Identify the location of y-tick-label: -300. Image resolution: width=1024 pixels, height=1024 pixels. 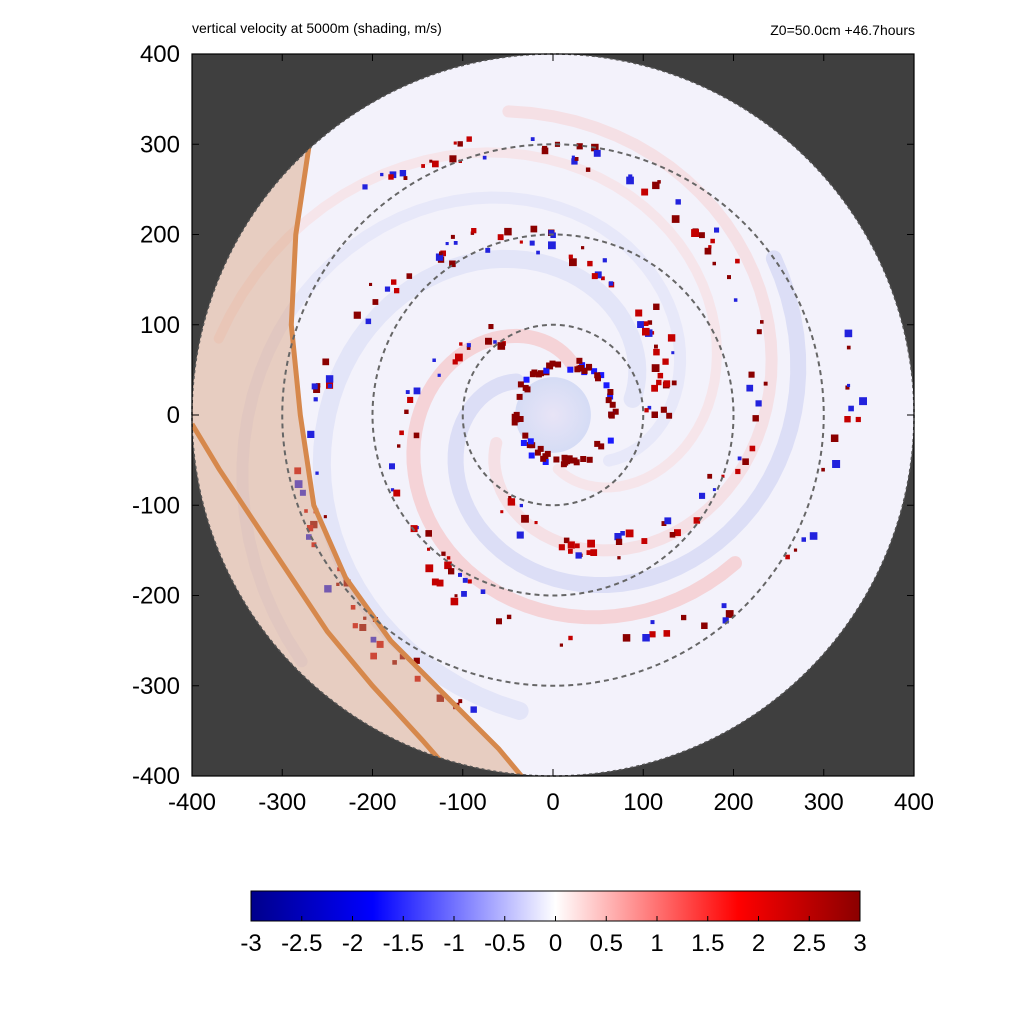
(156, 686).